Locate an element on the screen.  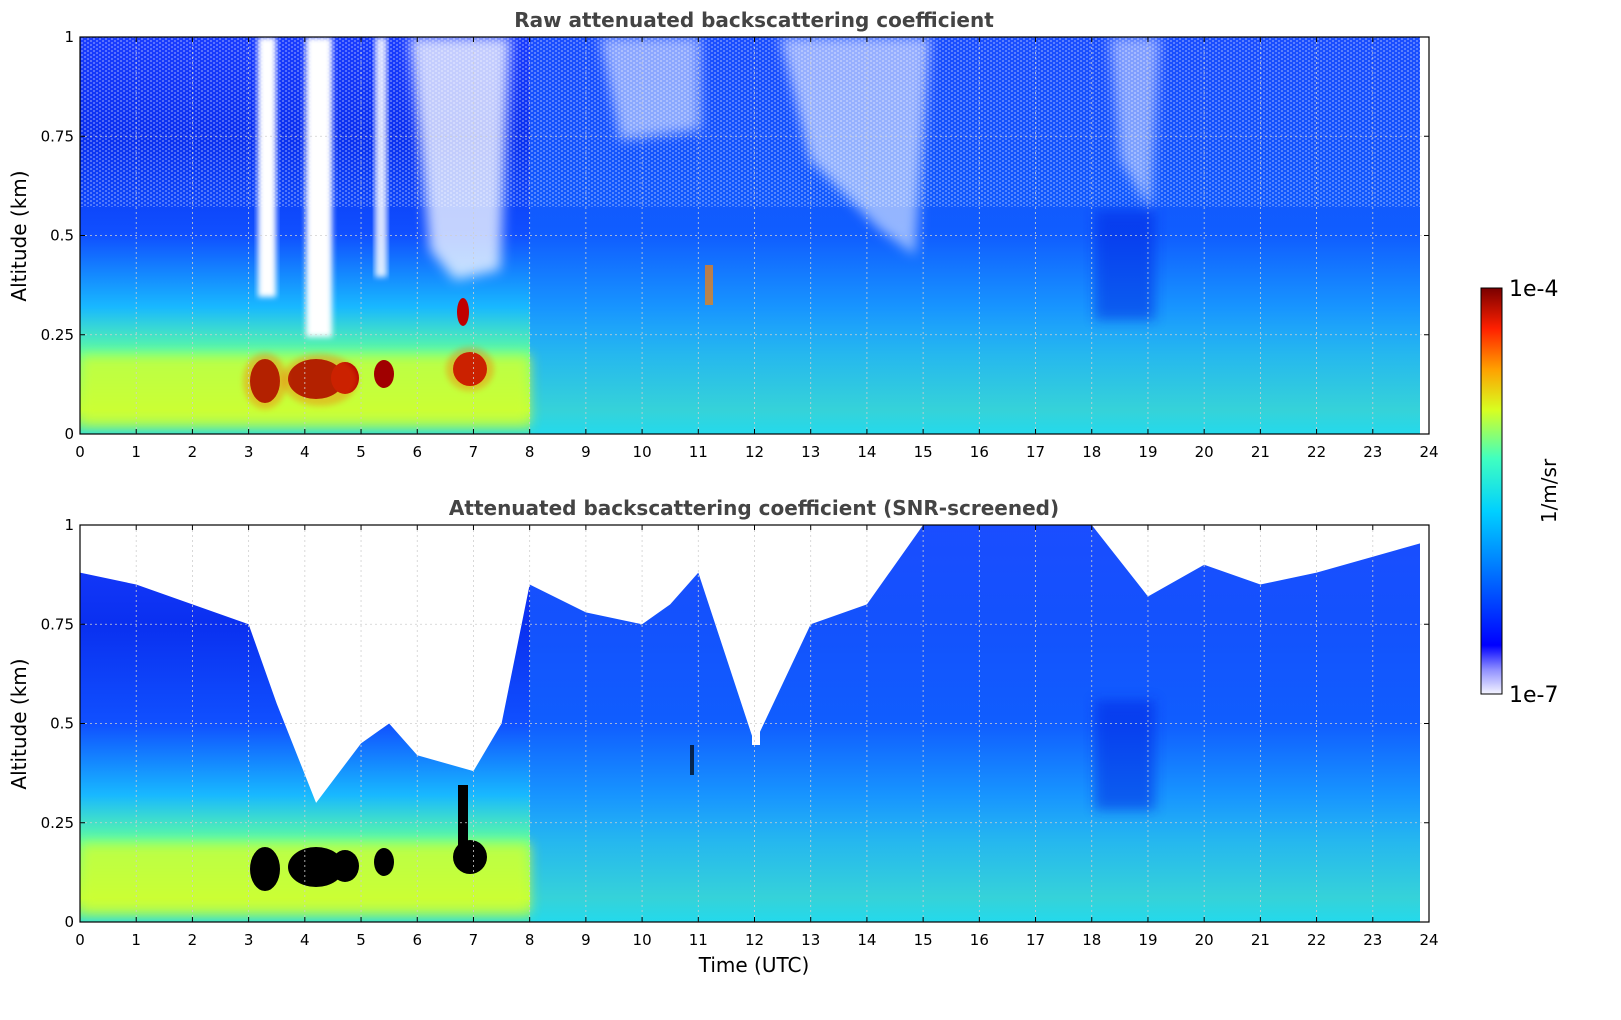
panel-raw-high-patches is located at coordinates (368, 353).